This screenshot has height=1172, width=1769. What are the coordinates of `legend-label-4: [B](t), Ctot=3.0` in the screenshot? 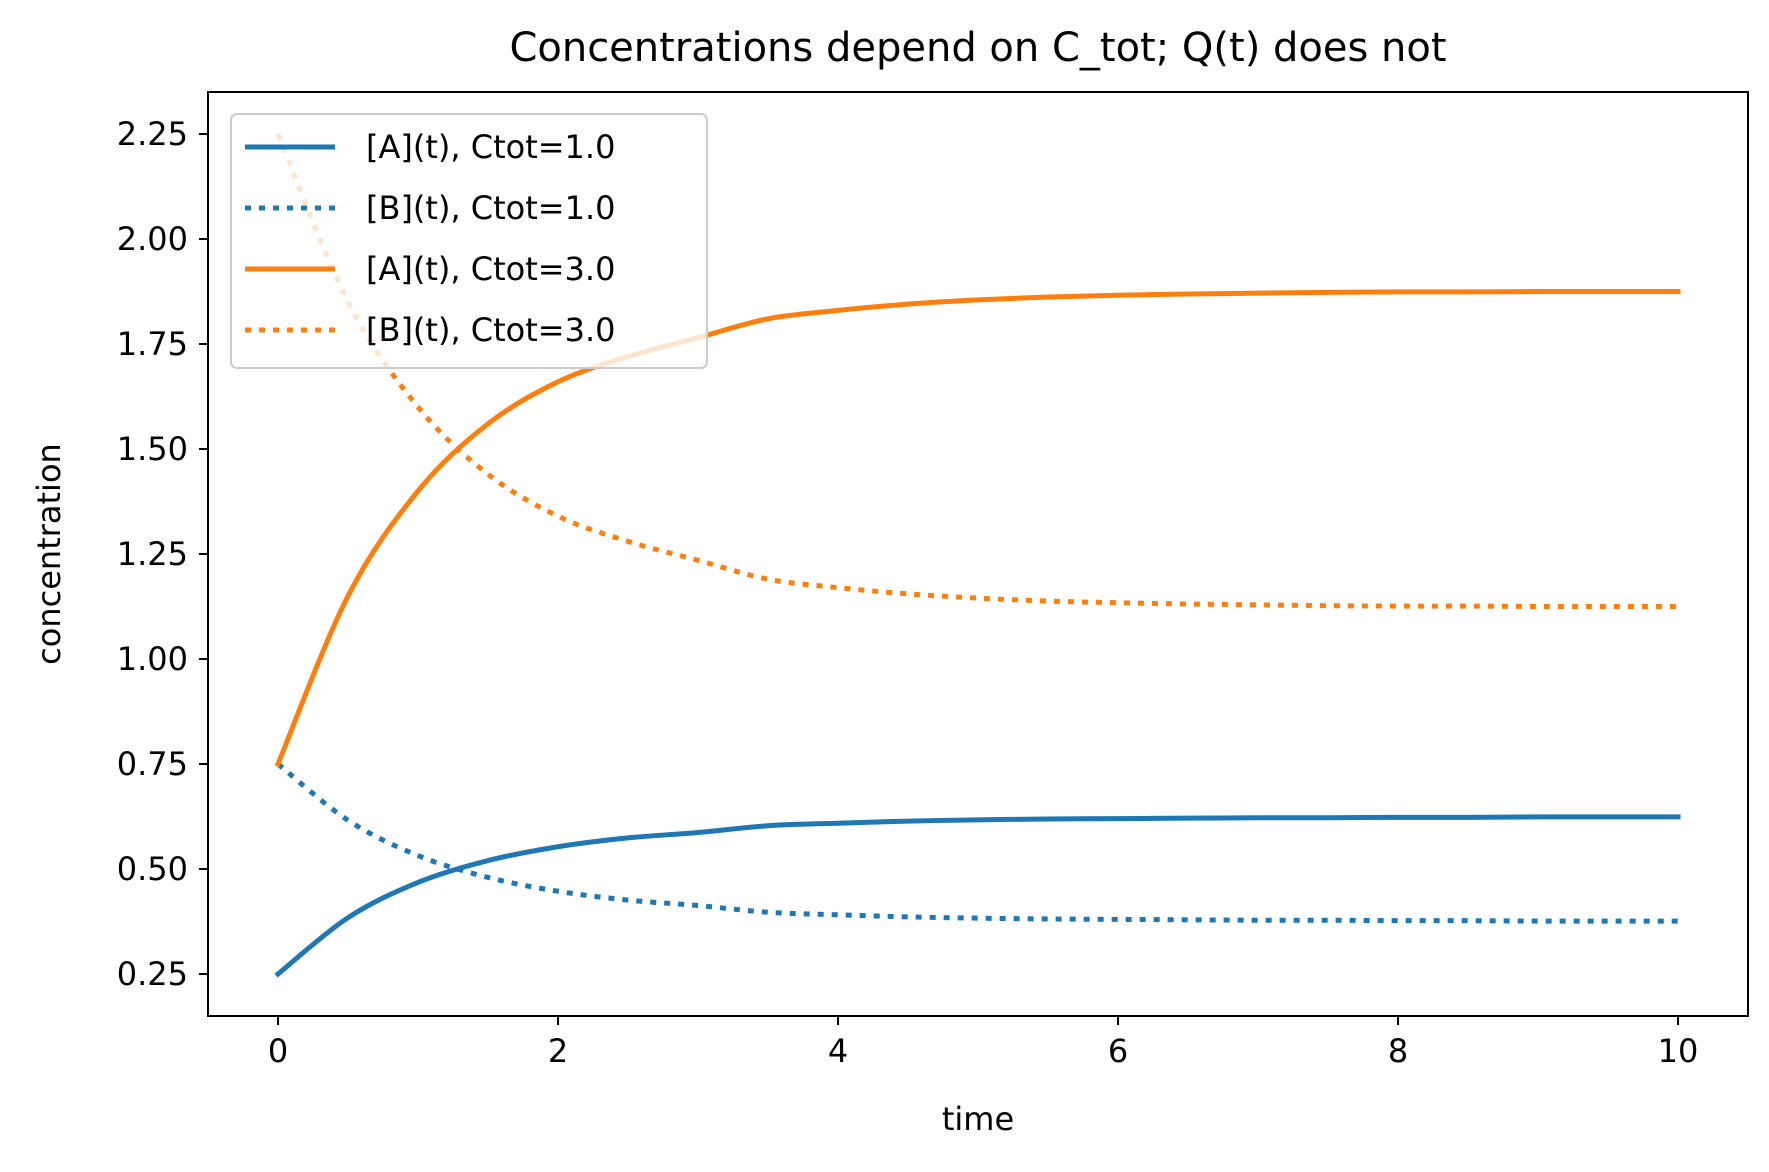 It's located at (491, 330).